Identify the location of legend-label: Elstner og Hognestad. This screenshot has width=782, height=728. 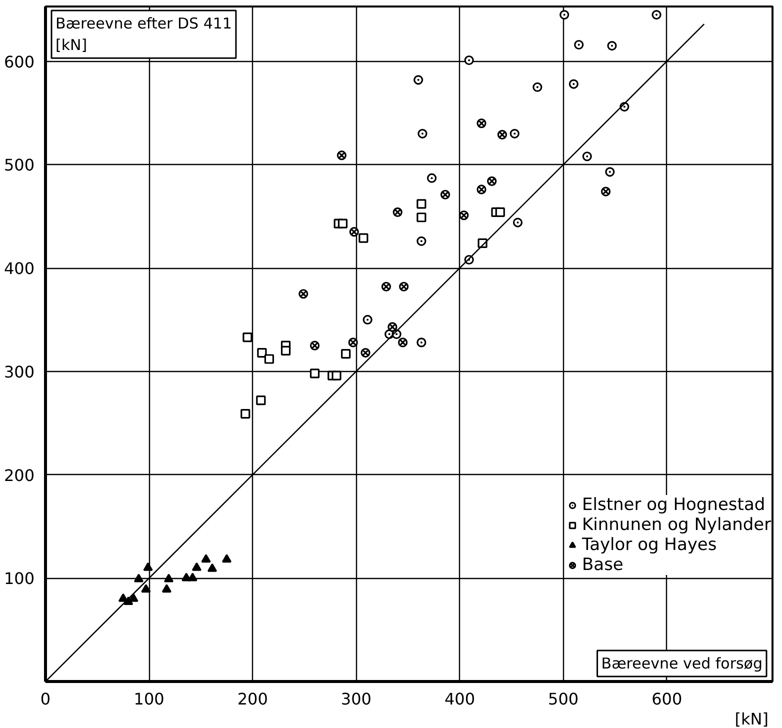
(674, 505).